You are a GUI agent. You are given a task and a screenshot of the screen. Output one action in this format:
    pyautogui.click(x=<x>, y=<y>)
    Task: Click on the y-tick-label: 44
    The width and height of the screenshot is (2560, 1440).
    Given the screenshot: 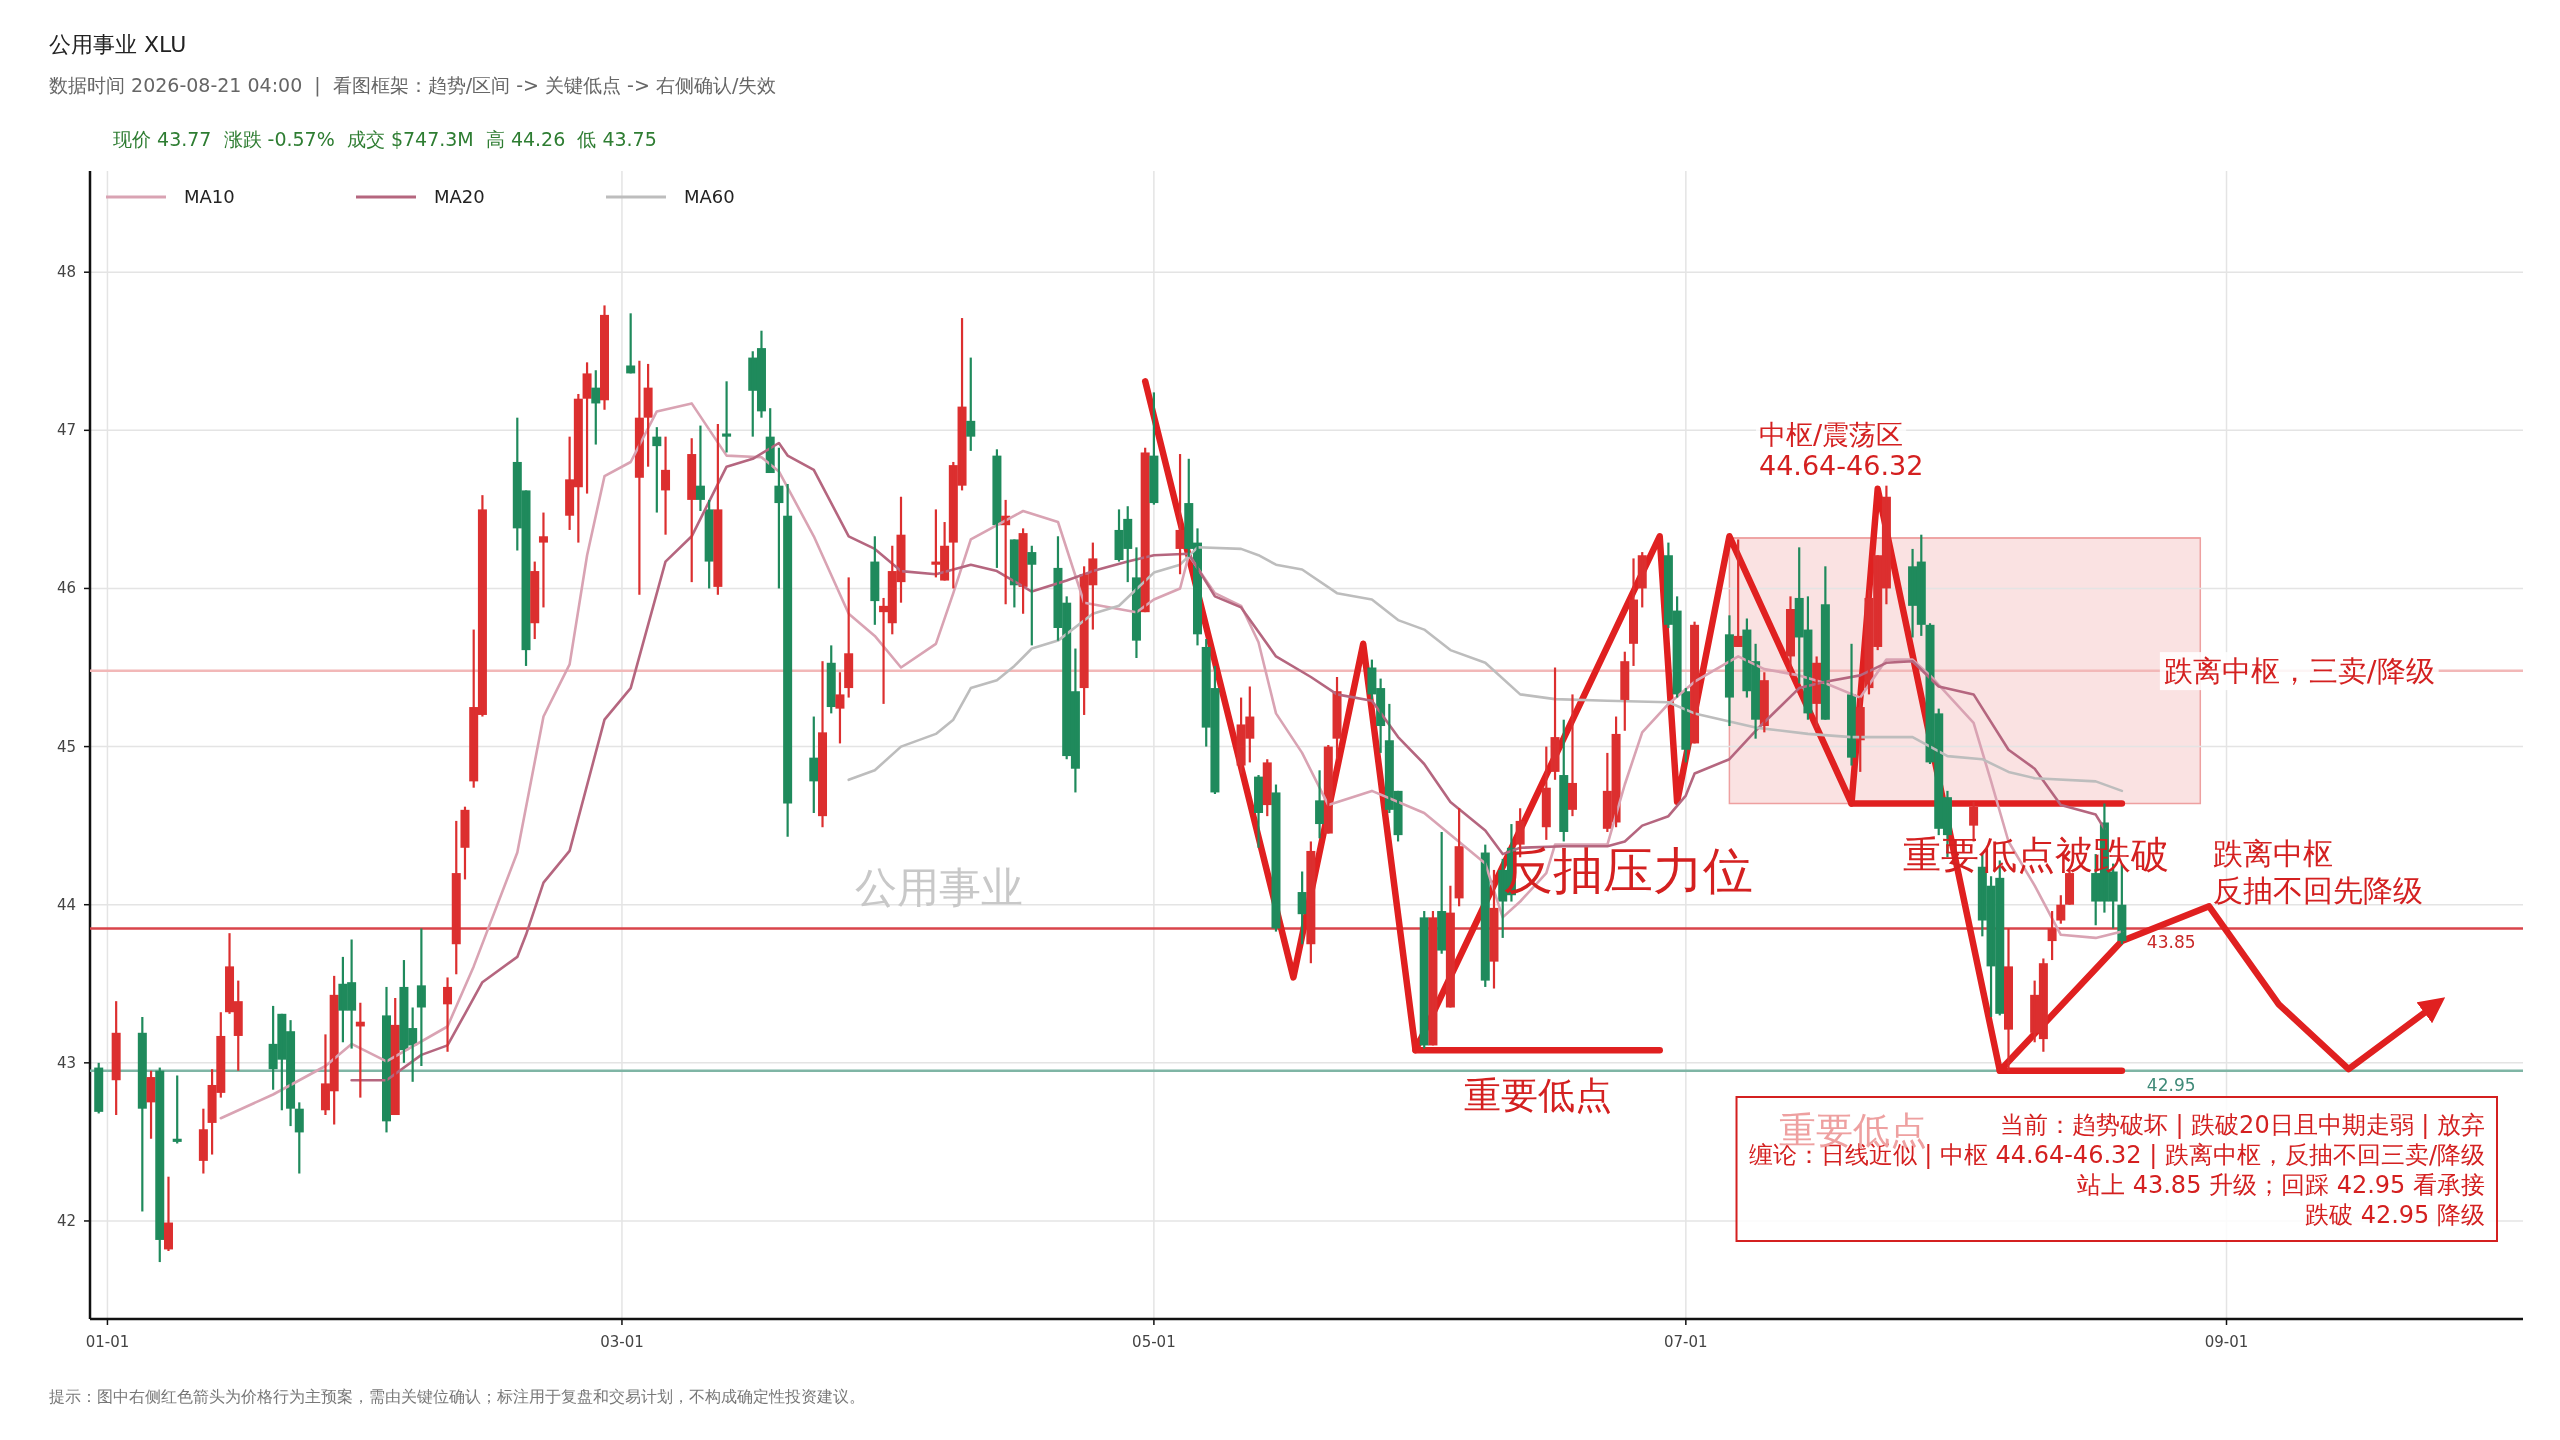 What is the action you would take?
    pyautogui.click(x=66, y=904)
    